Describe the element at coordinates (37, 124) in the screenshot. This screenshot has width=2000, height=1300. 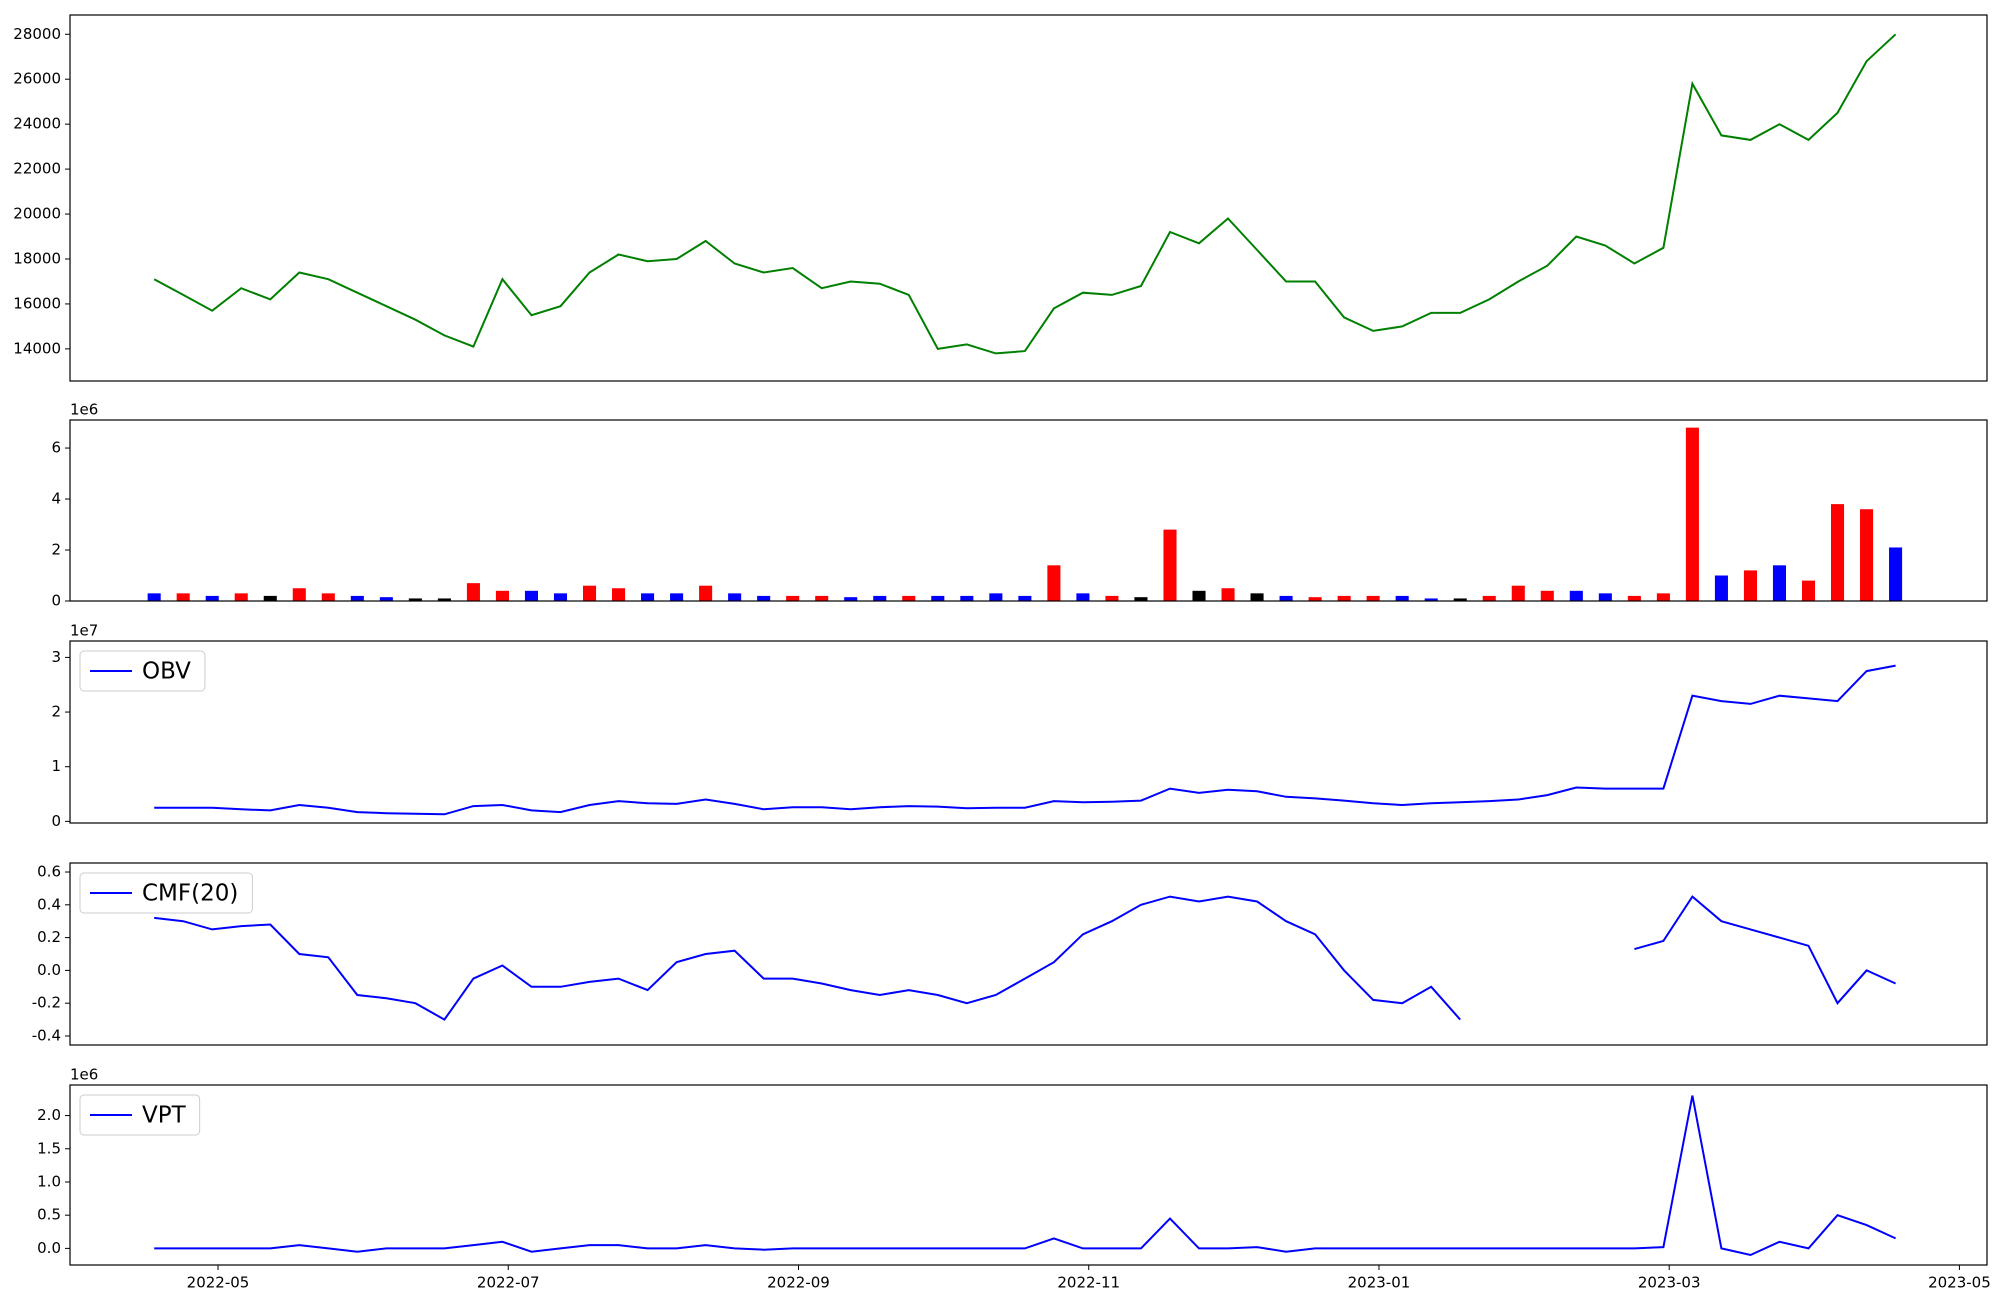
I see `y-tick-label: 24000` at that location.